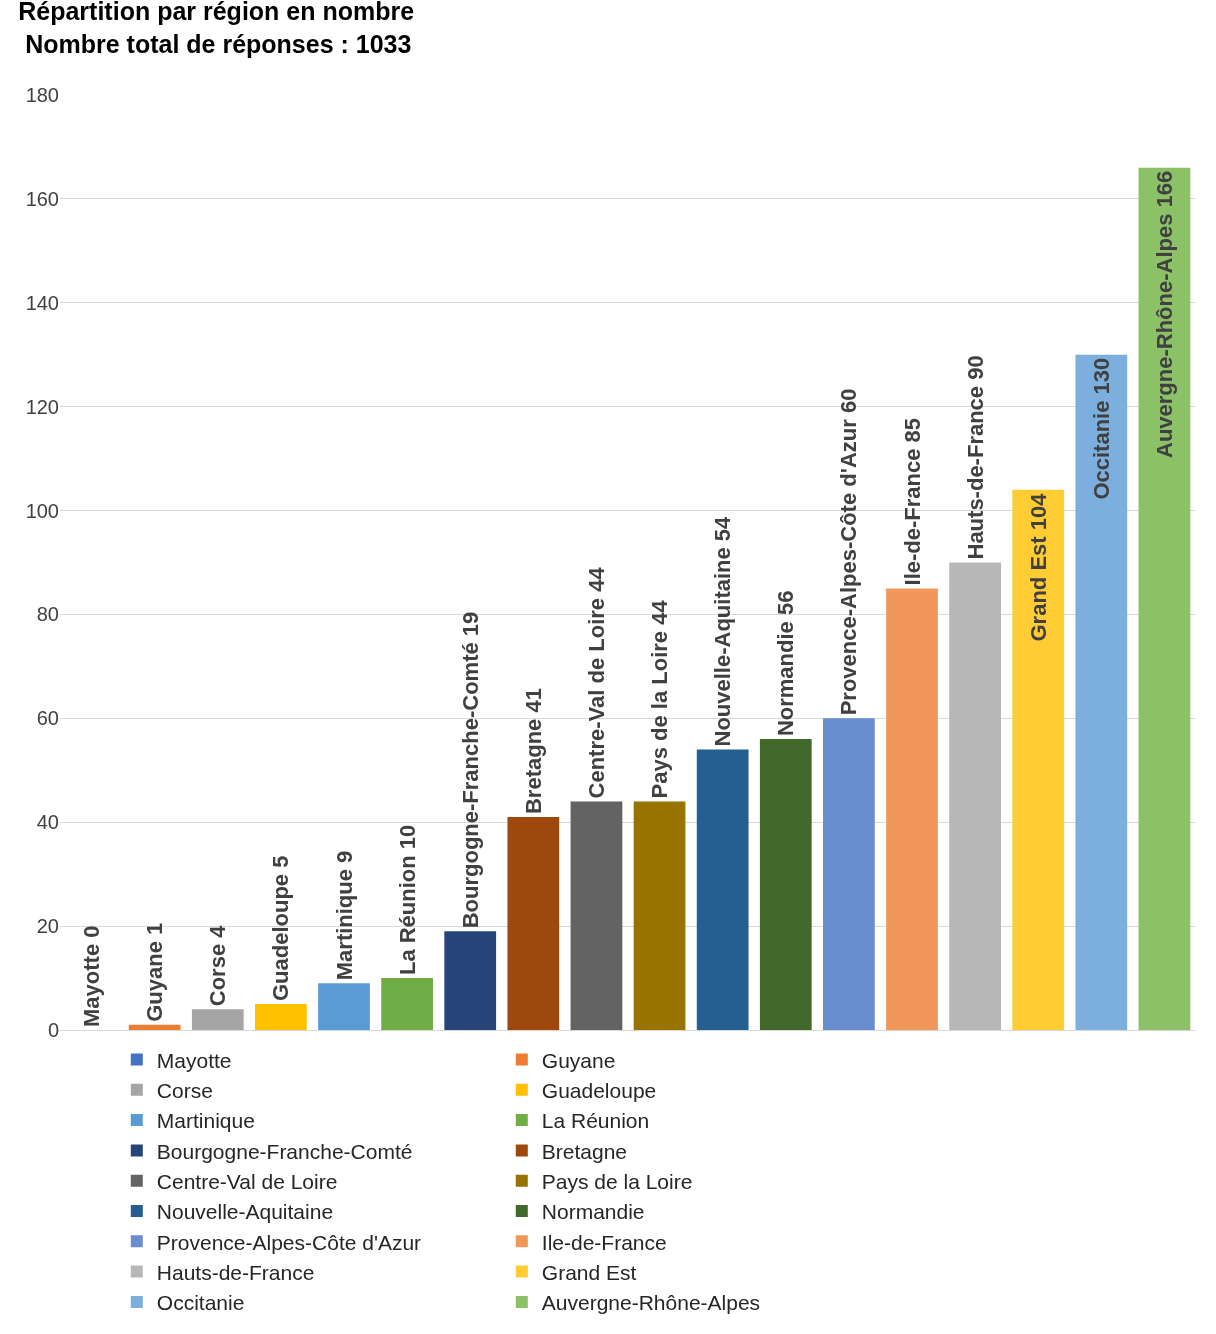  What do you see at coordinates (42, 406) in the screenshot?
I see `y-tick-label: 120` at bounding box center [42, 406].